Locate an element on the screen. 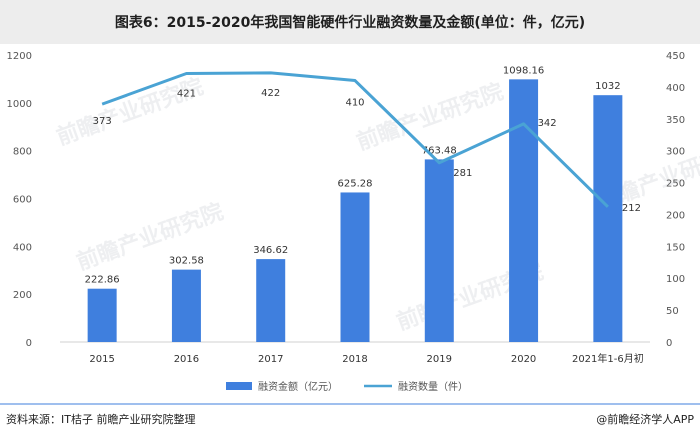  source-note: 资料来源：IT桔子 前瞻产业研究院整理 is located at coordinates (100, 419).